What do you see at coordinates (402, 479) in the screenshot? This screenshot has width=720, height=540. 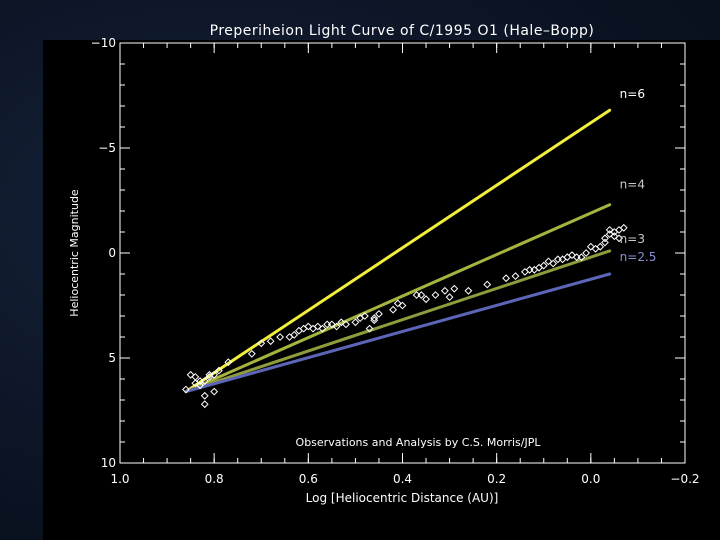 I see `x-tick-label: 0.4` at bounding box center [402, 479].